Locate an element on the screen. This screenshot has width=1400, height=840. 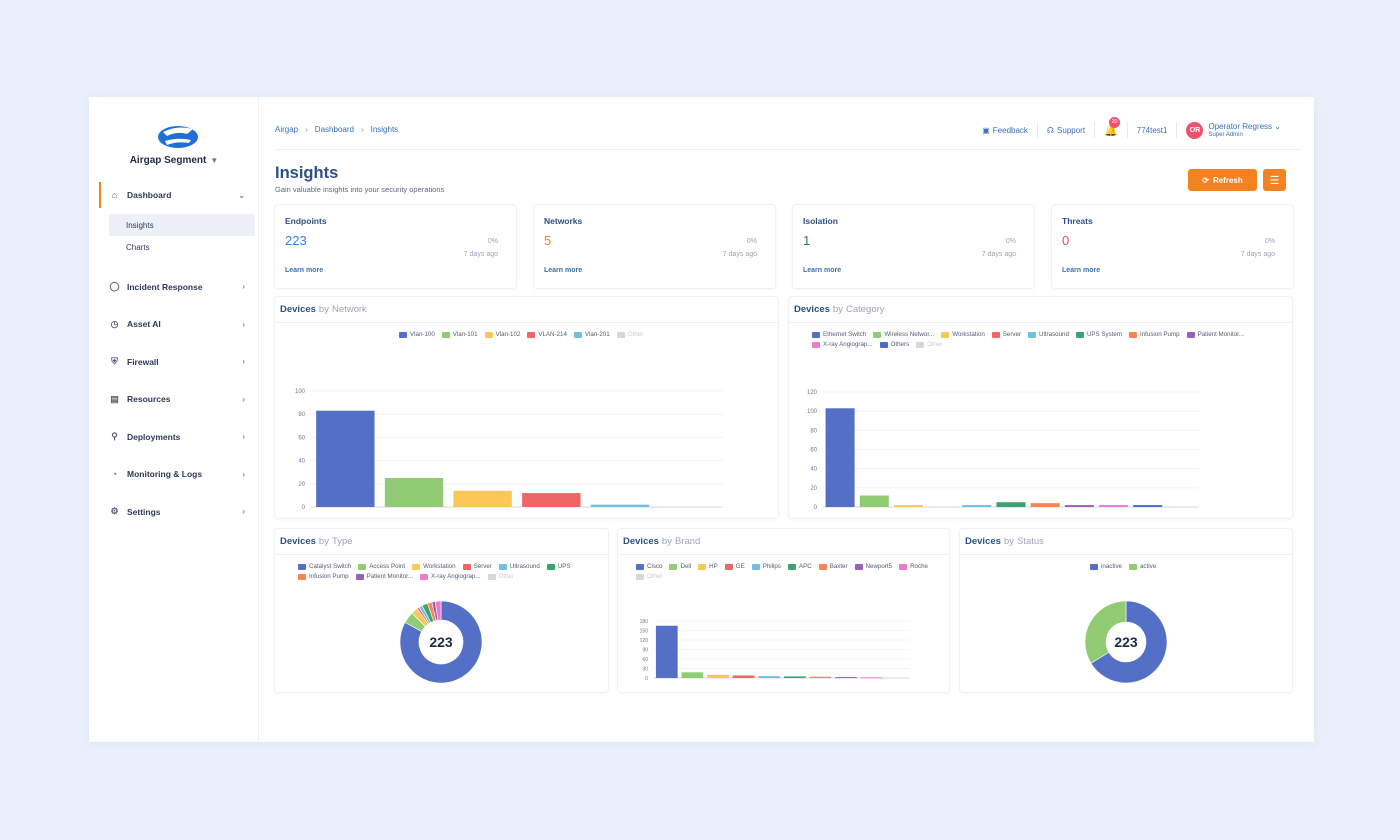
notification-count-badge: 20 is located at coordinates (1115, 122).